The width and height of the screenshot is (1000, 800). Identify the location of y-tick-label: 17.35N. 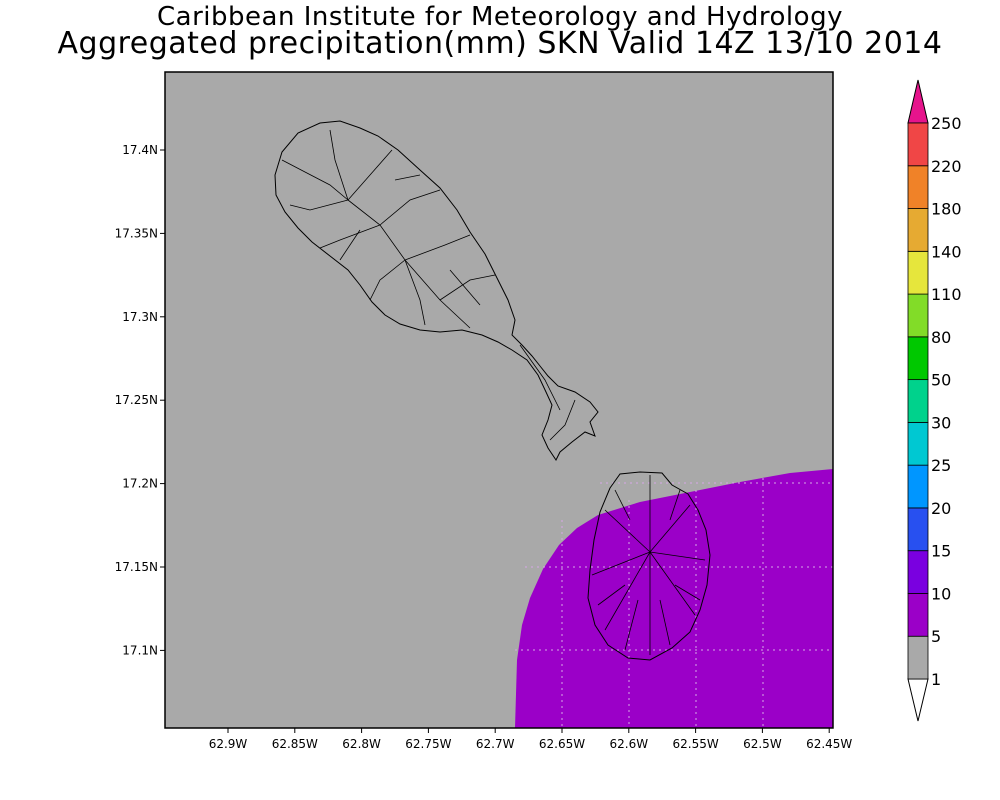
(136, 233).